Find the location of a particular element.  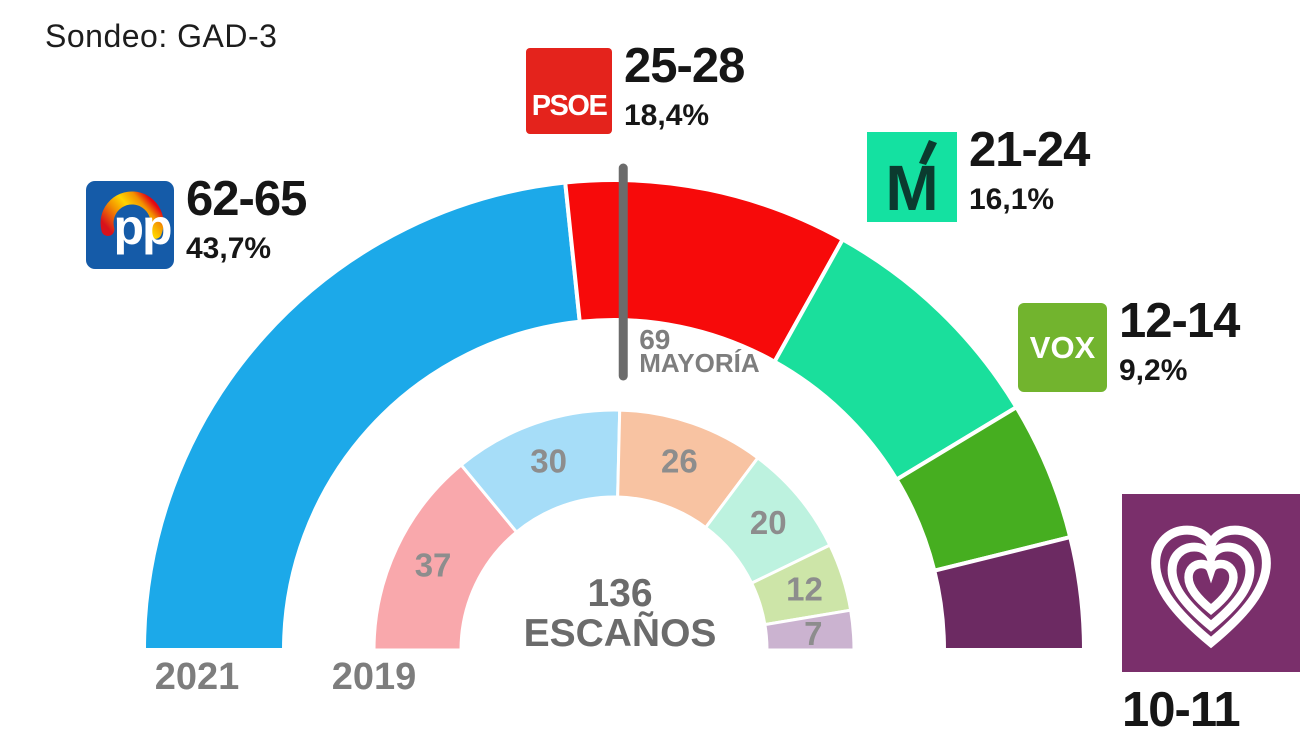

party-card-vox: VOX 12-14 9,2% is located at coordinates (1129, 344).